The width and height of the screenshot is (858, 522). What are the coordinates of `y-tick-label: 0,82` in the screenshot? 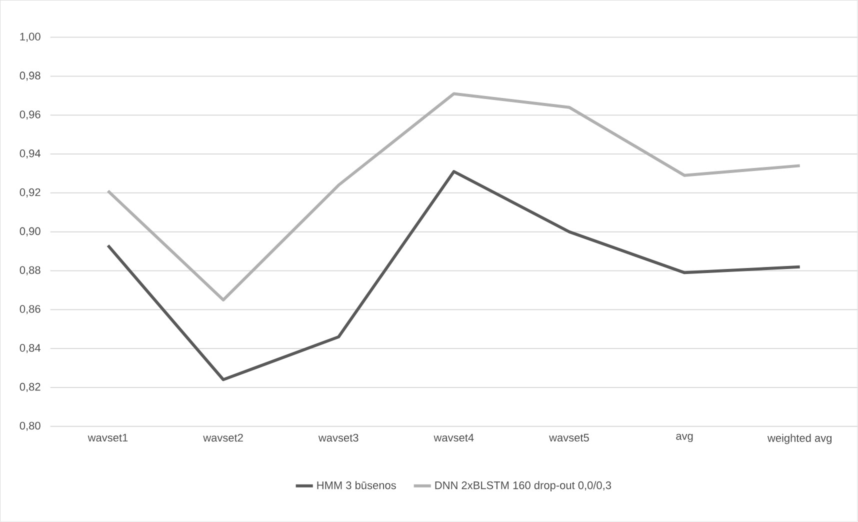 It's located at (30, 387).